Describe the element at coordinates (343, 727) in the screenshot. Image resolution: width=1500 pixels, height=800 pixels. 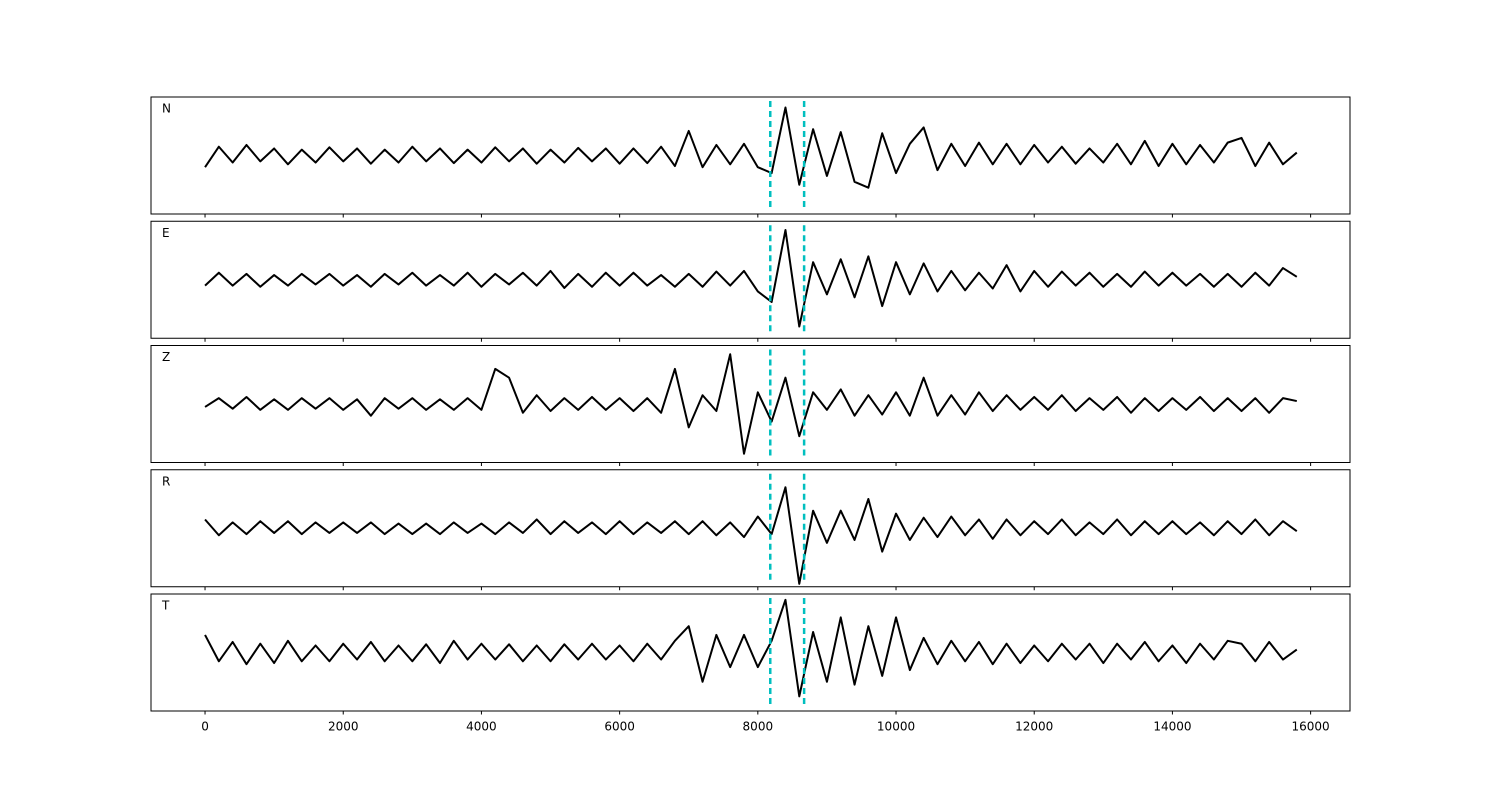
I see `x-tick-label: 2000` at that location.